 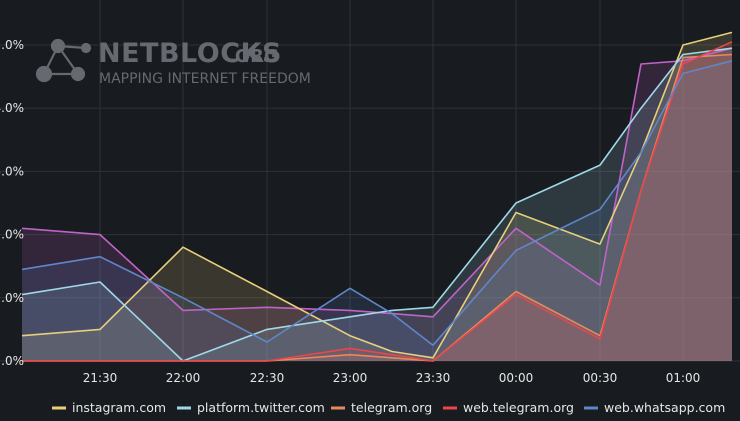 I want to click on x-tick-label: 00:30, so click(x=600, y=378).